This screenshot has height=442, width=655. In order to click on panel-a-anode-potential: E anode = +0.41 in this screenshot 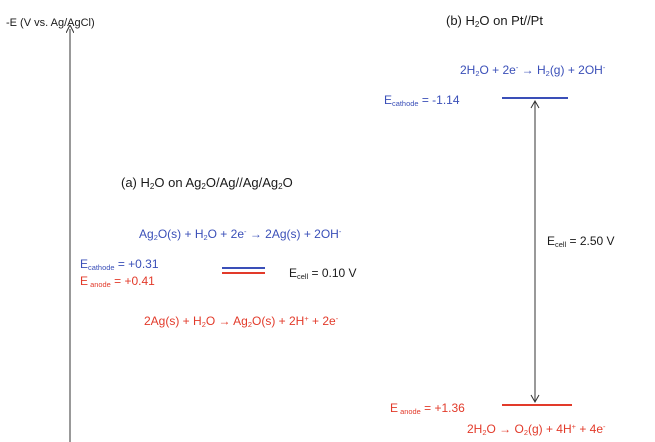, I will do `click(117, 281)`.